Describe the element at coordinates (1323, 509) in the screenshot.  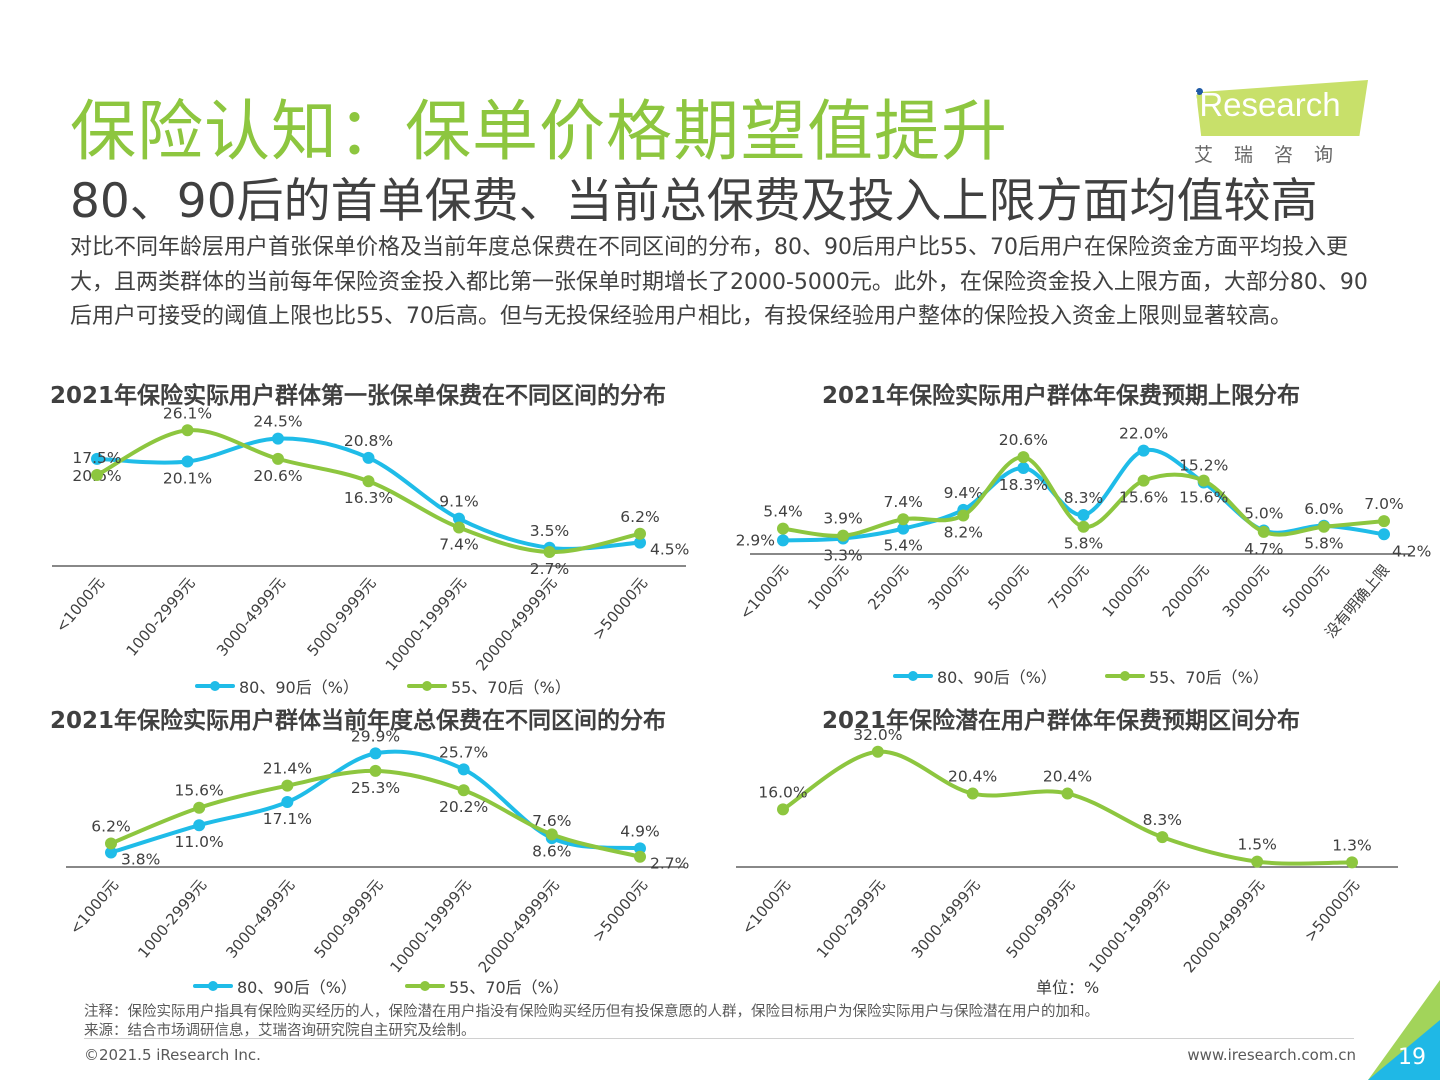
I see `data-label: 6.0%` at that location.